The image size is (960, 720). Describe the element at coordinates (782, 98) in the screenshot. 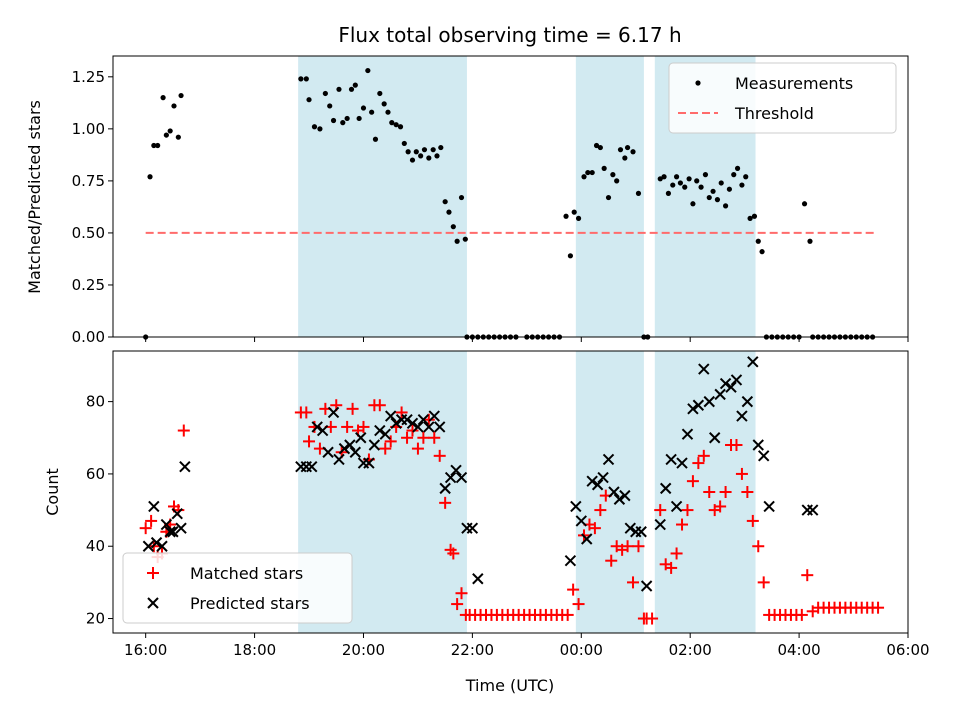

I see `top-legend-box` at that location.